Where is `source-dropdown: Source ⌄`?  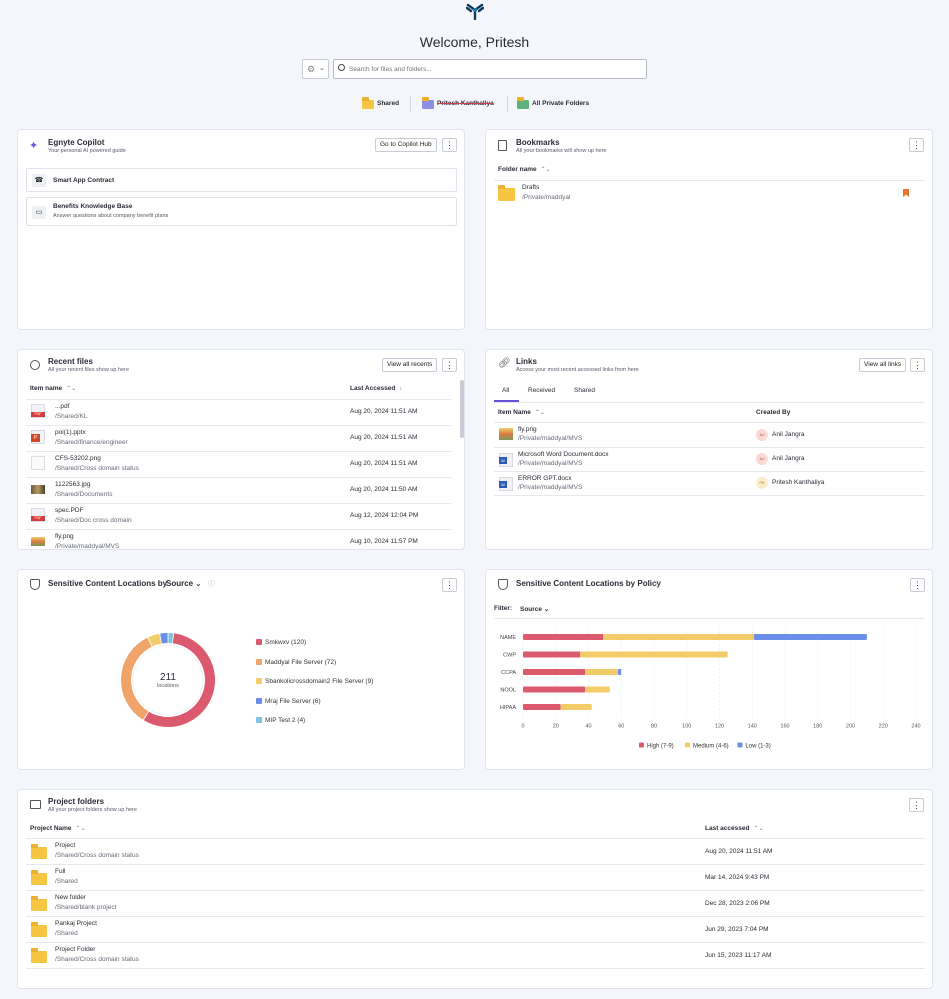 source-dropdown: Source ⌄ is located at coordinates (184, 583).